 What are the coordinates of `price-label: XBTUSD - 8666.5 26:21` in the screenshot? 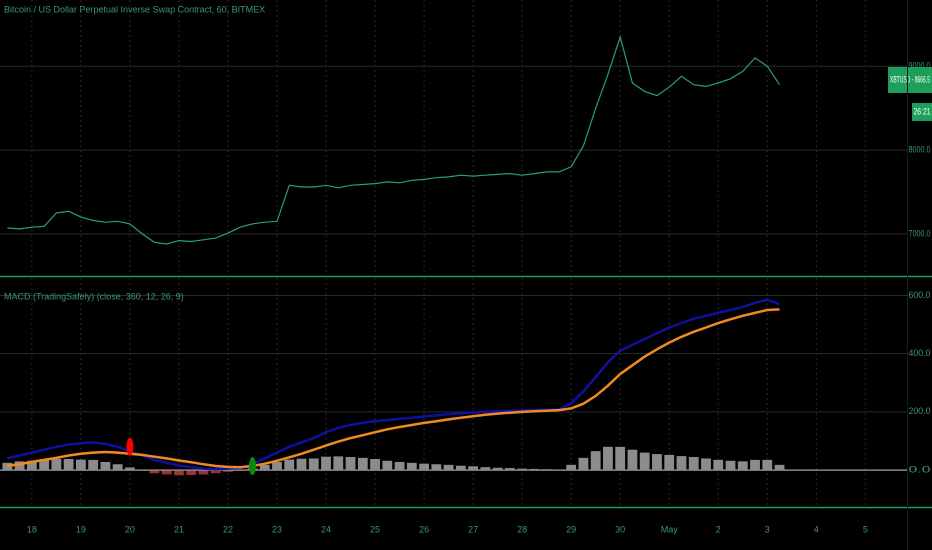 It's located at (910, 94).